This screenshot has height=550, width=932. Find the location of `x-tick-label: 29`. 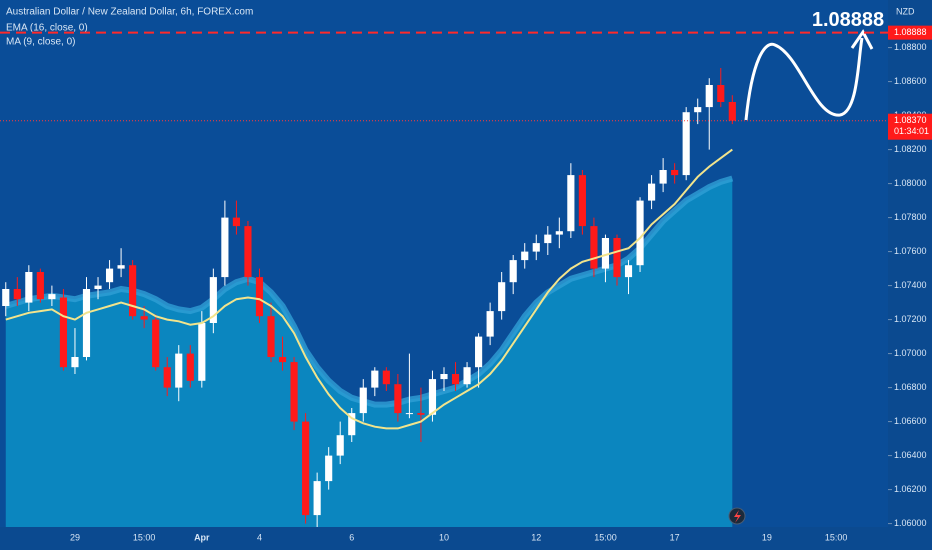

x-tick-label: 29 is located at coordinates (75, 537).